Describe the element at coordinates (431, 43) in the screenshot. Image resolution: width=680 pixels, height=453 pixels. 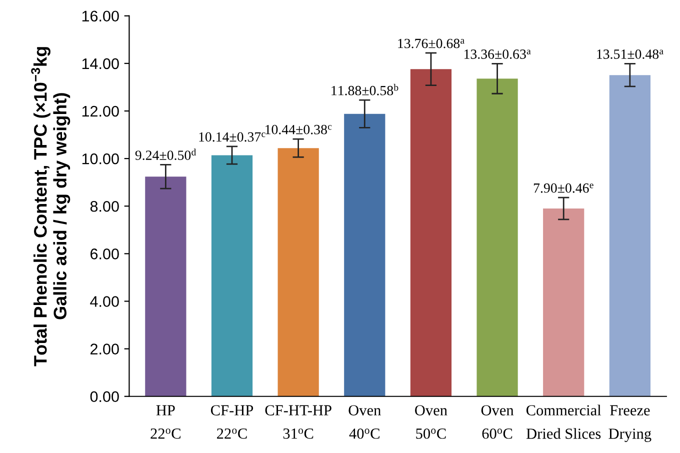
I see `data-label: 13.76±0.68$^{a}$` at that location.